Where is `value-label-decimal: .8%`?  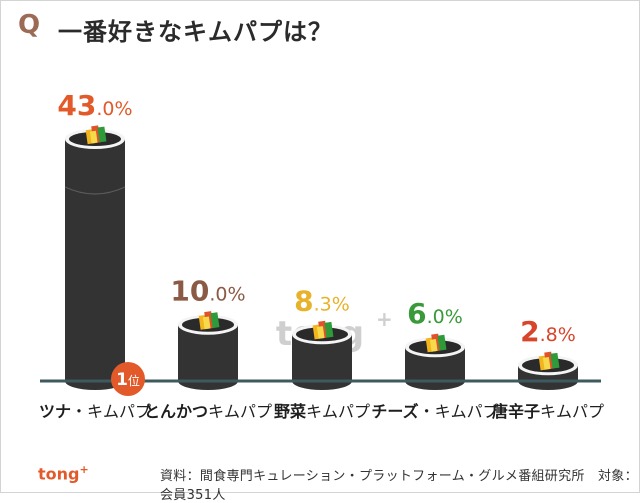
value-label-decimal: .8% is located at coordinates (558, 335).